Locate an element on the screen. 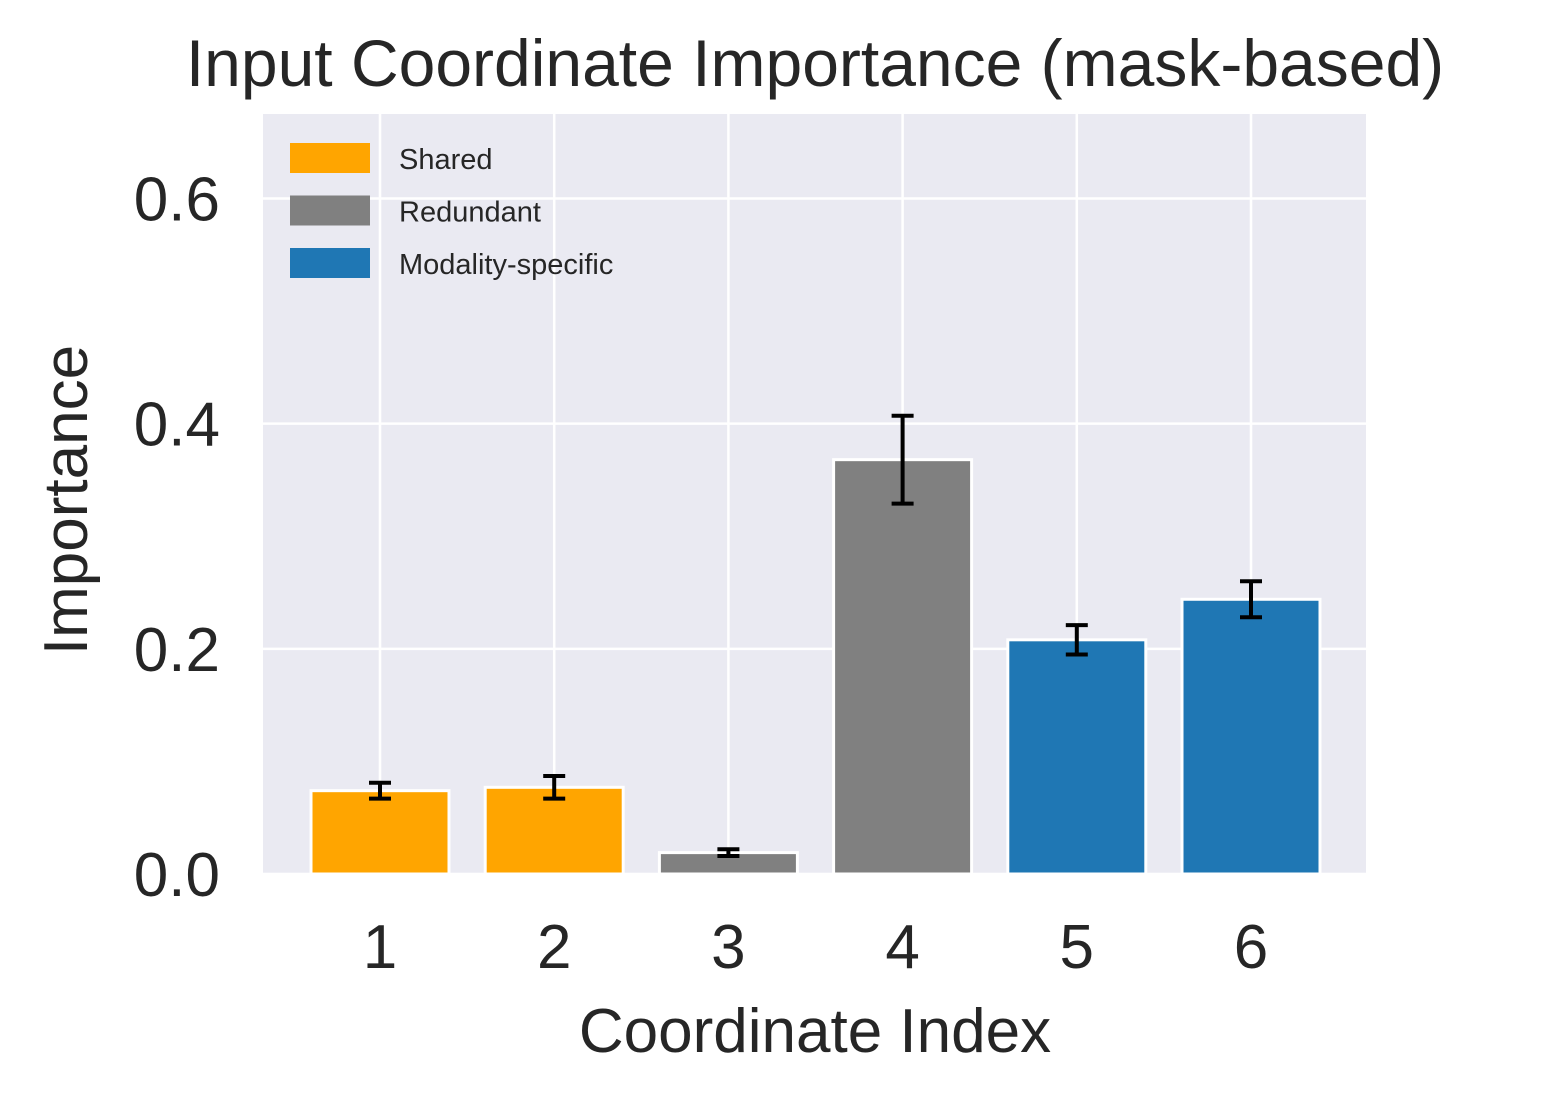  y-tick-label: 0.4 is located at coordinates (177, 425).